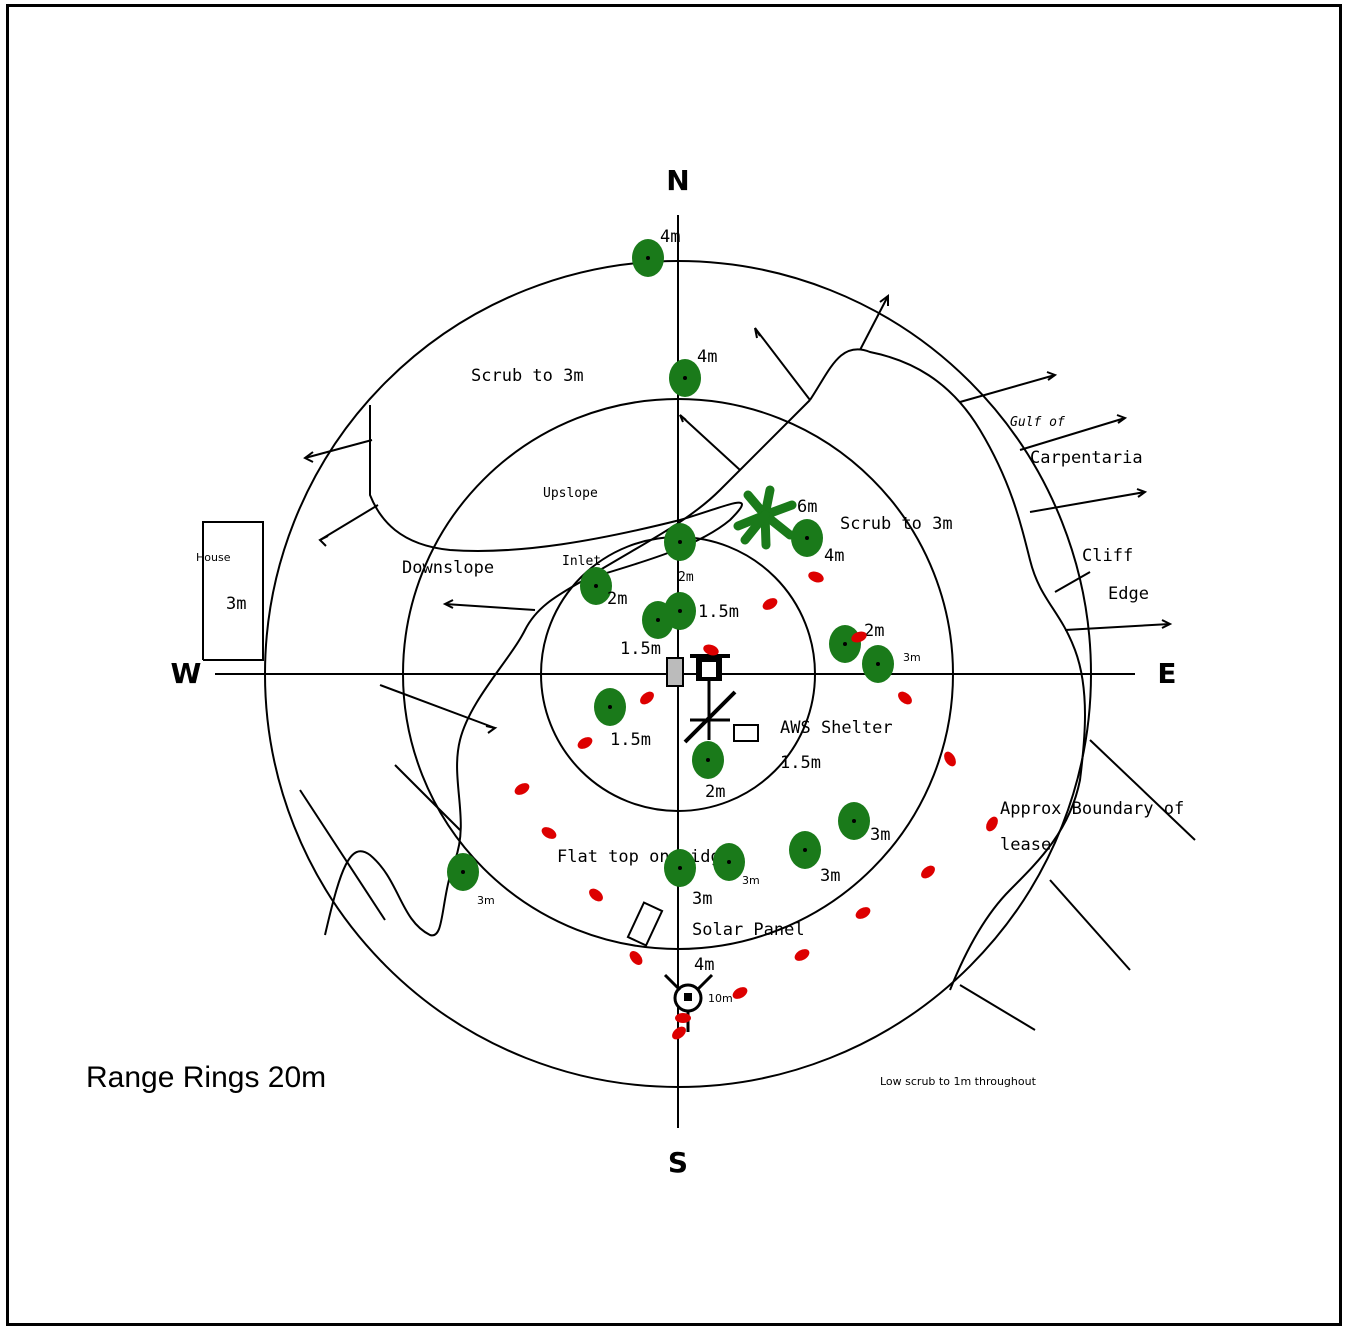  I want to click on palm-tree-icon, so click(765, 517).